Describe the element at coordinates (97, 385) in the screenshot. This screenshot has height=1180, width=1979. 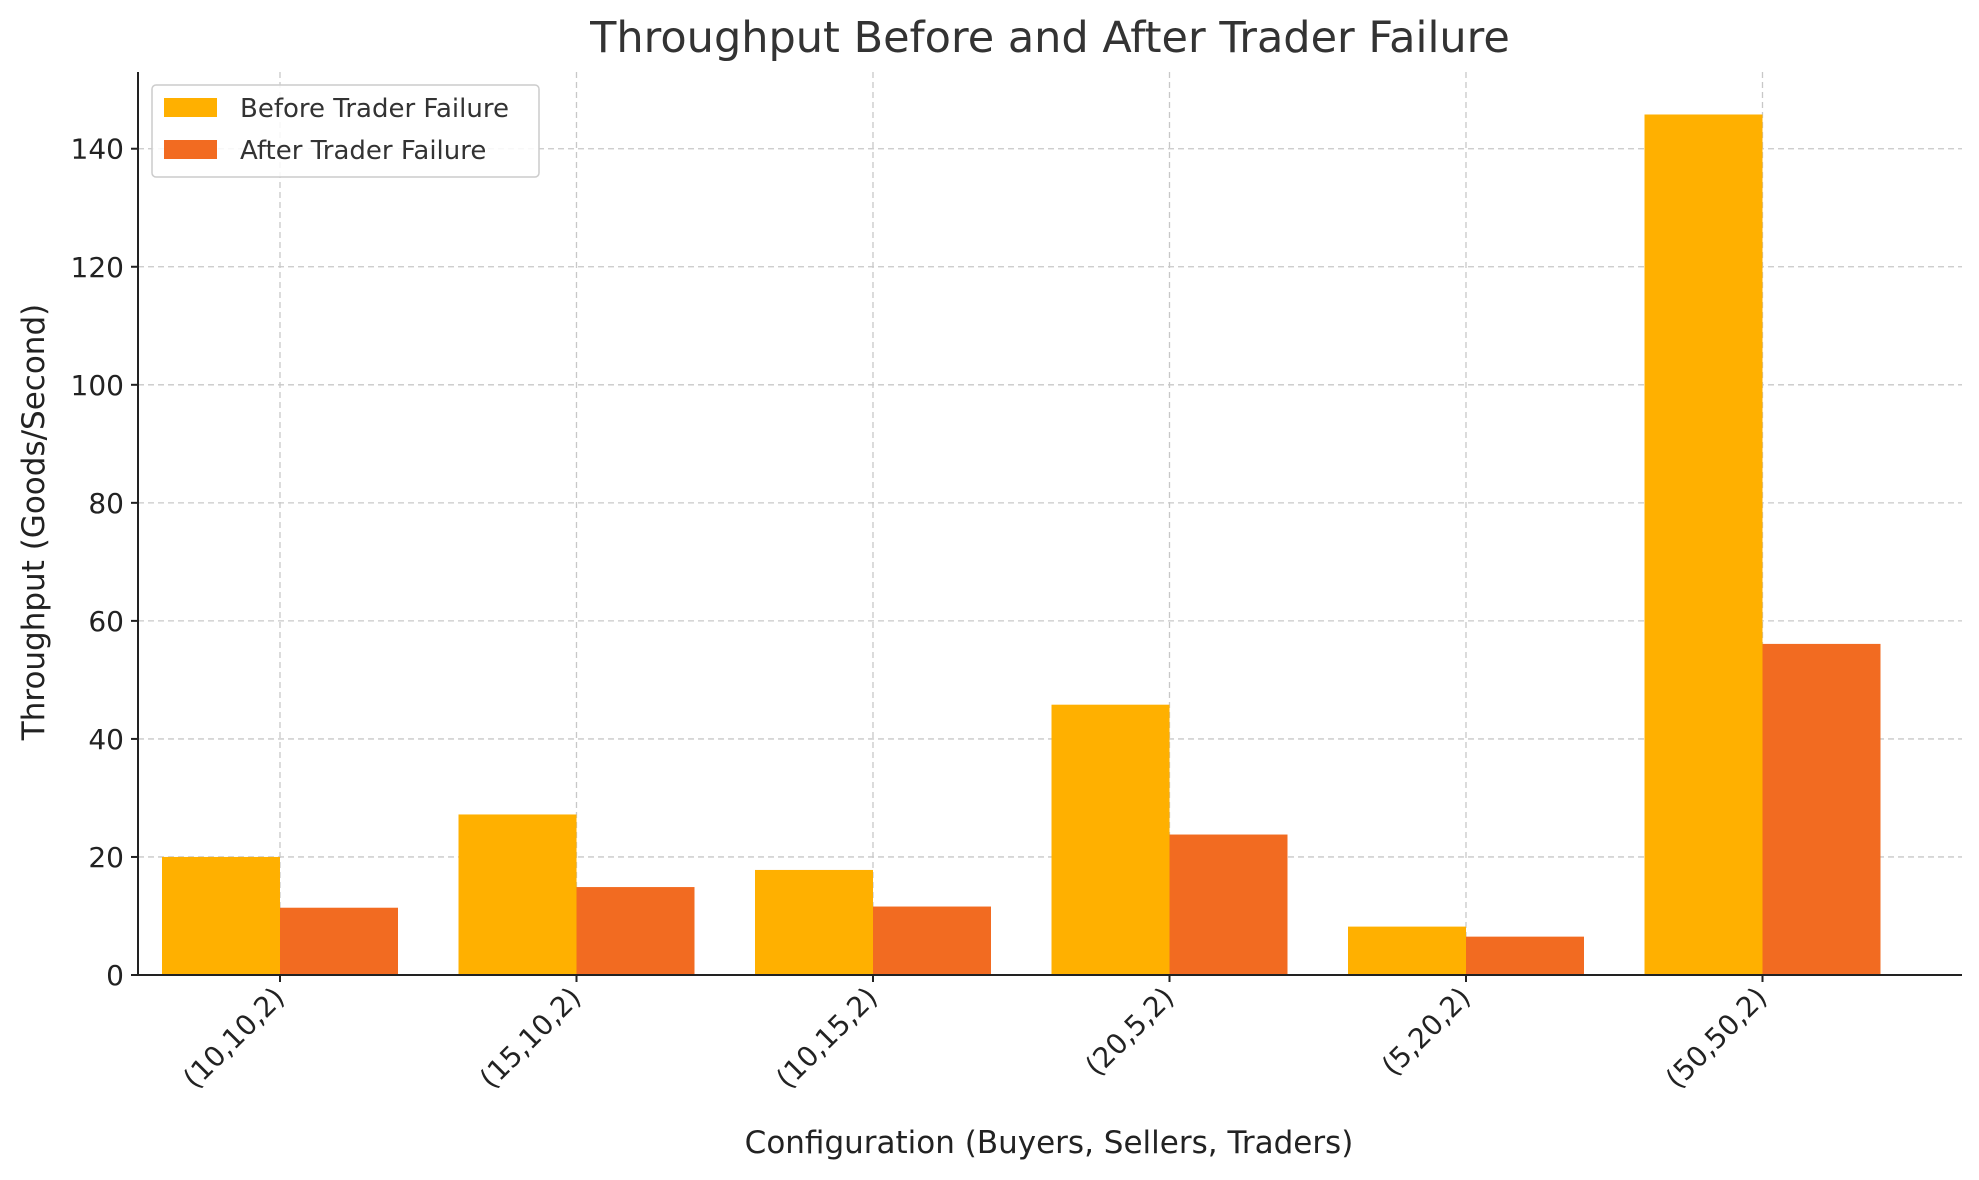
I see `y-tick-label: 100` at that location.